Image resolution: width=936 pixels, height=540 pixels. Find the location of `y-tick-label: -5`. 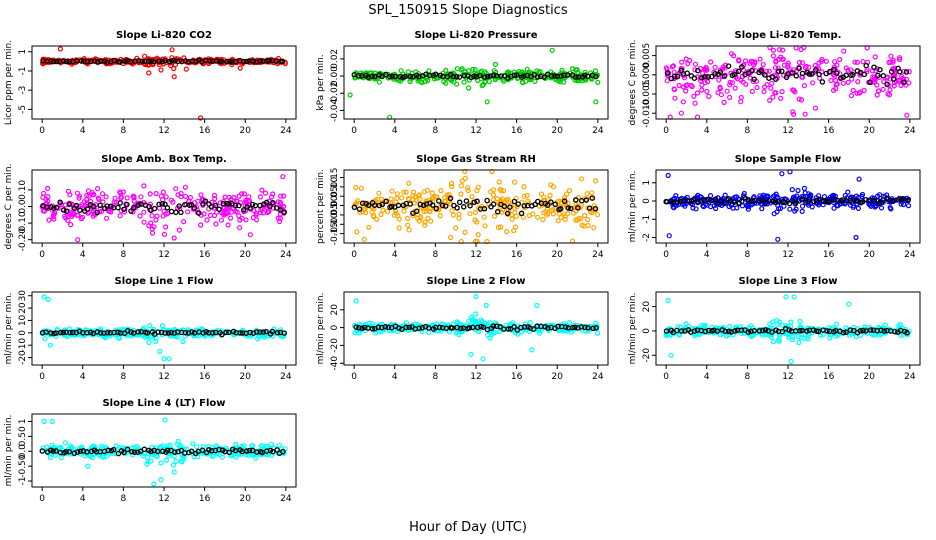

y-tick-label: -5 is located at coordinates (23, 109).